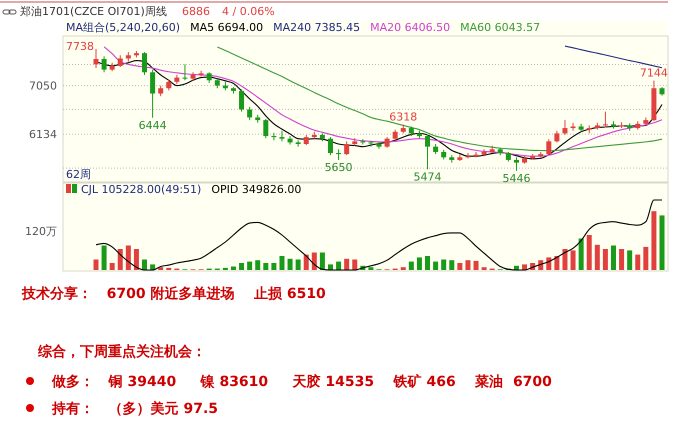 This screenshot has height=425, width=688. What do you see at coordinates (173, 293) in the screenshot?
I see `text: 技术分享： 6700 附近多单进场 止损 6510` at bounding box center [173, 293].